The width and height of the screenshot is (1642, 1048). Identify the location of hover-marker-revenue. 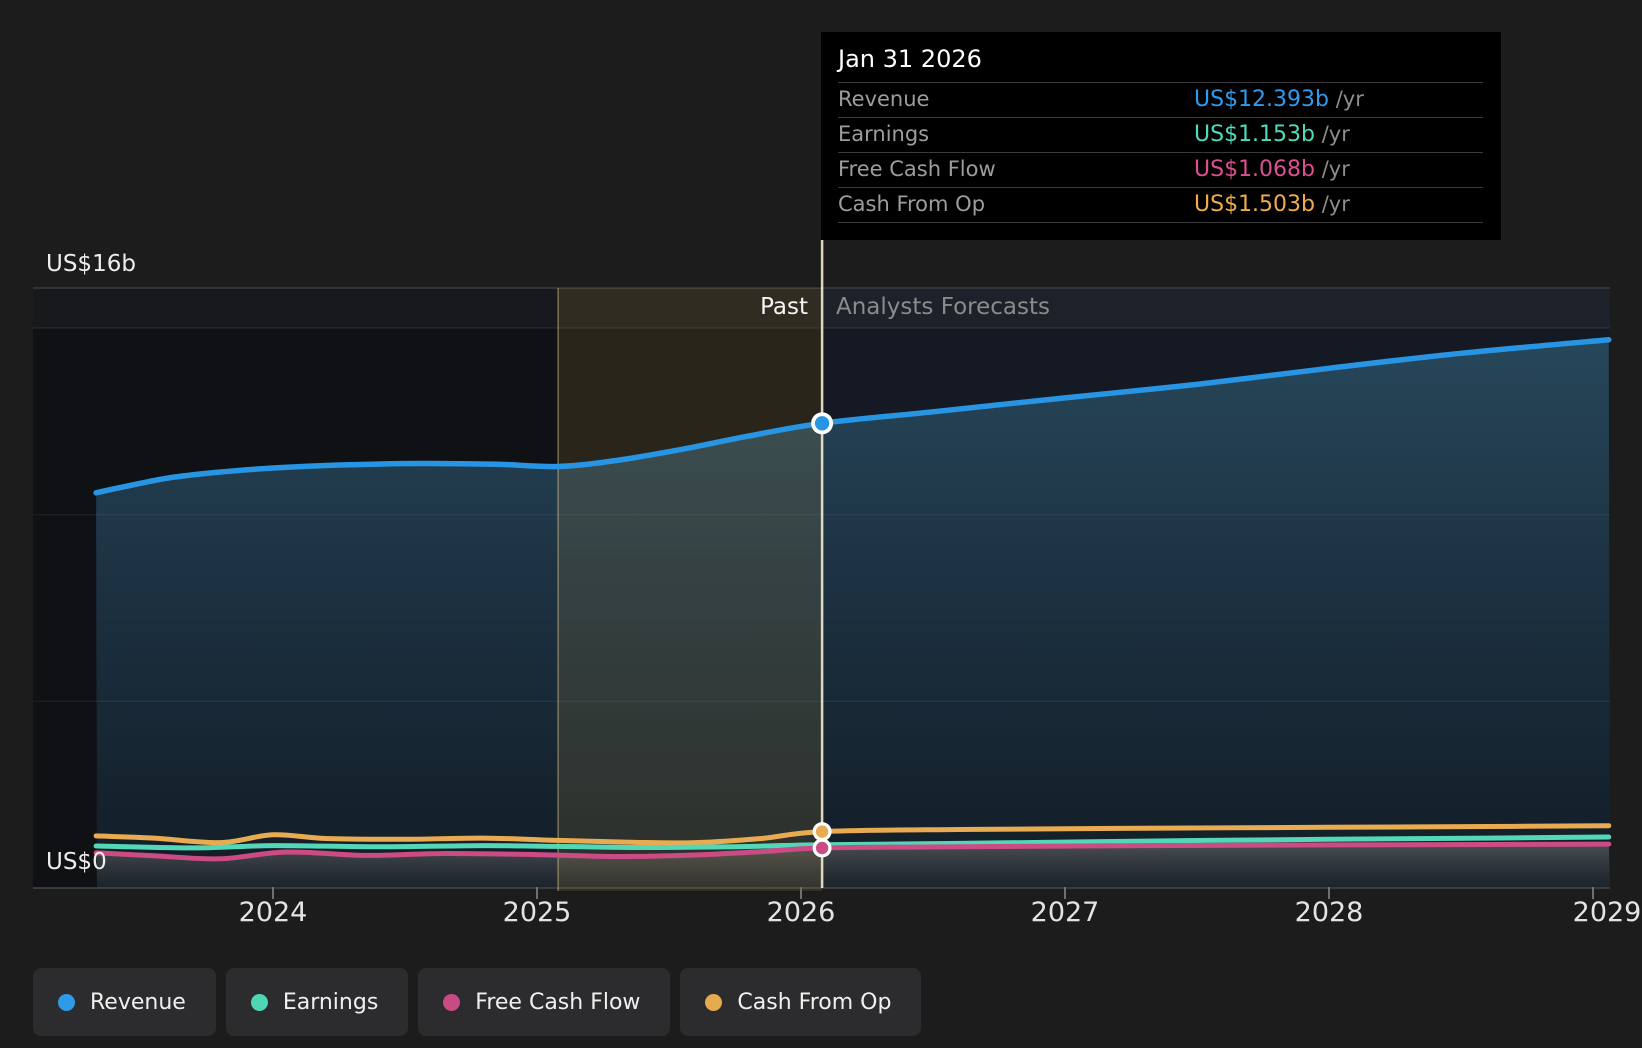
(822, 423).